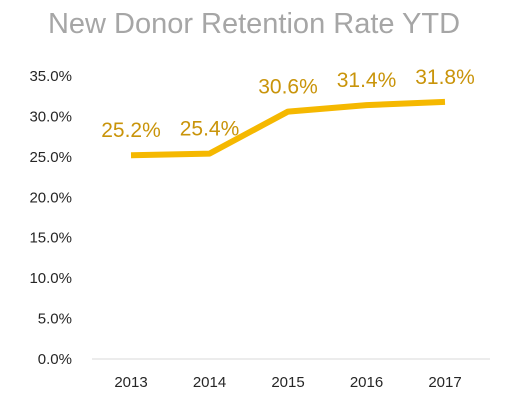 Image resolution: width=508 pixels, height=400 pixels. What do you see at coordinates (210, 129) in the screenshot?
I see `data-label: 25.4%` at bounding box center [210, 129].